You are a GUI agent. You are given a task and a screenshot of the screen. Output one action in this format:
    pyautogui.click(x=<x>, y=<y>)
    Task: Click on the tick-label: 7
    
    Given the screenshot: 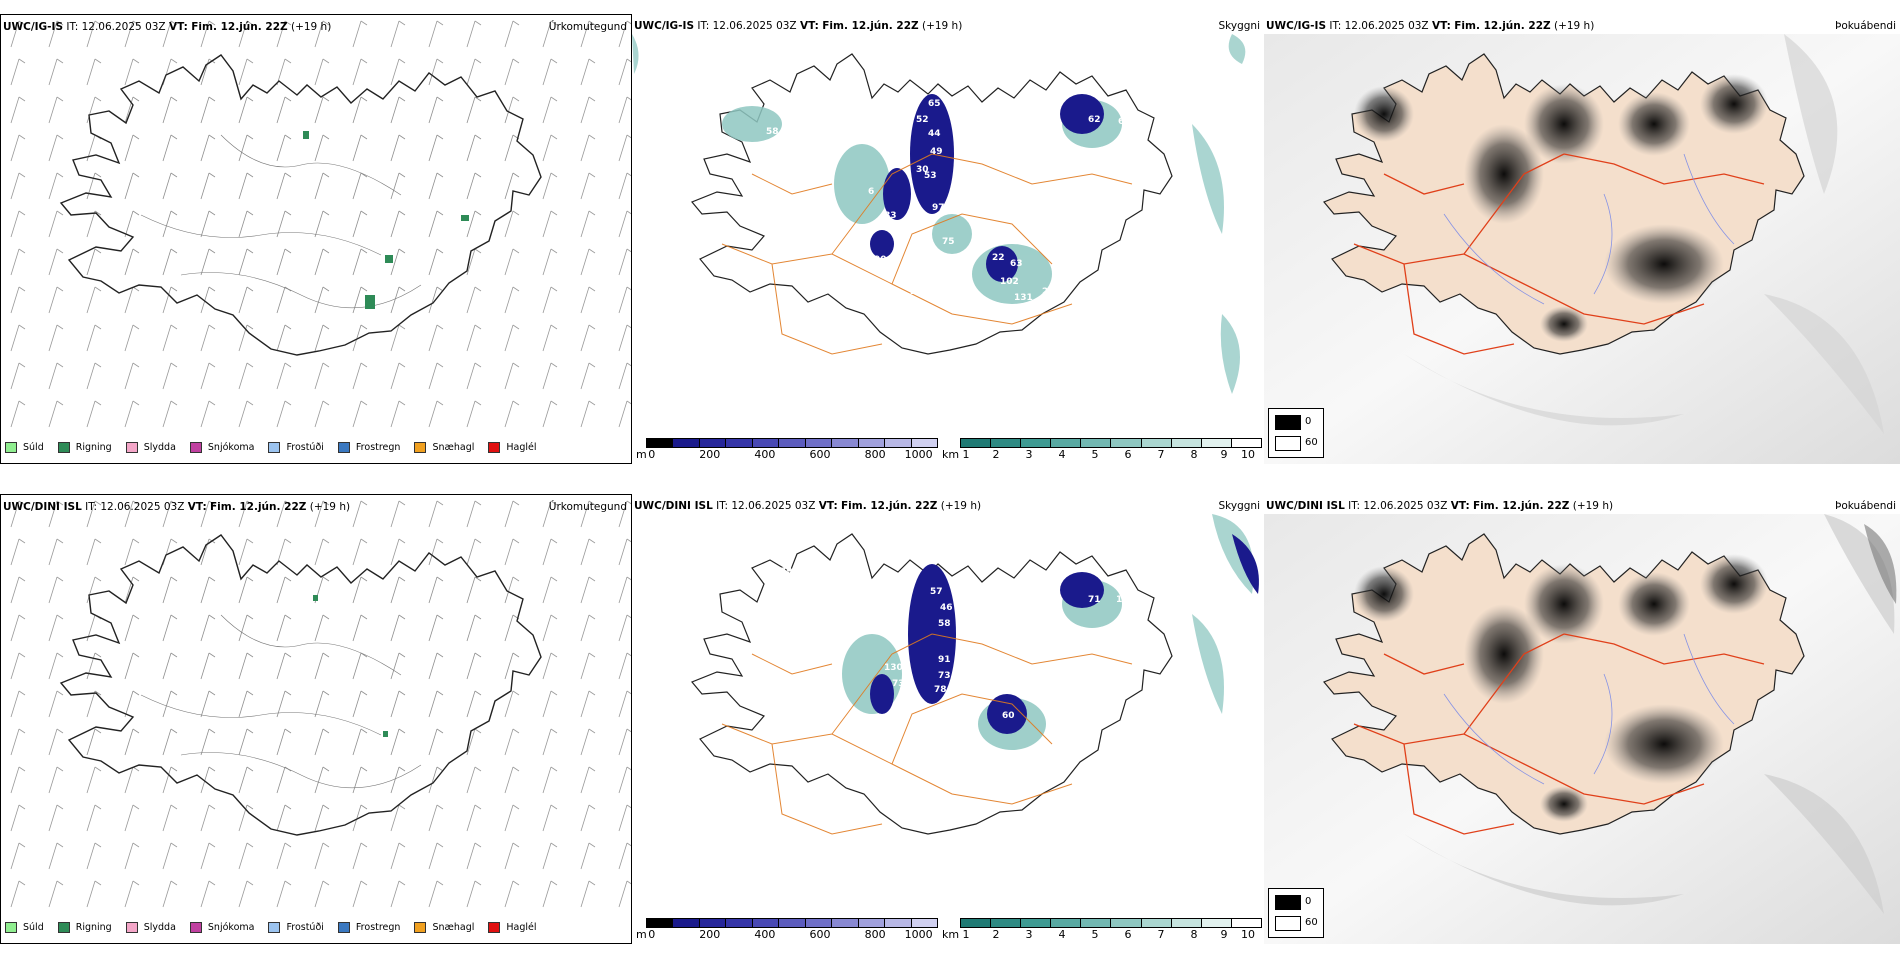 What is the action you would take?
    pyautogui.click(x=1161, y=934)
    